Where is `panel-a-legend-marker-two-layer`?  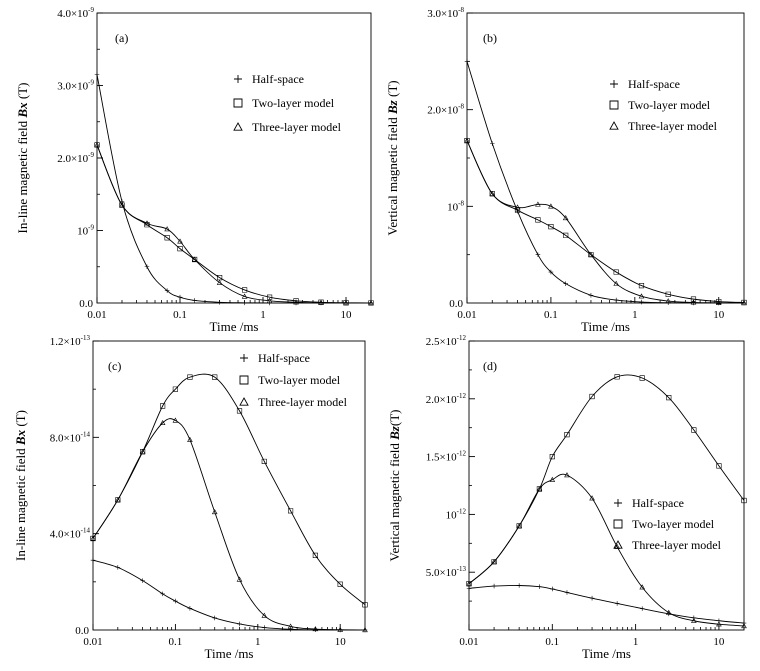
panel-a-legend-marker-two-layer is located at coordinates (238, 103).